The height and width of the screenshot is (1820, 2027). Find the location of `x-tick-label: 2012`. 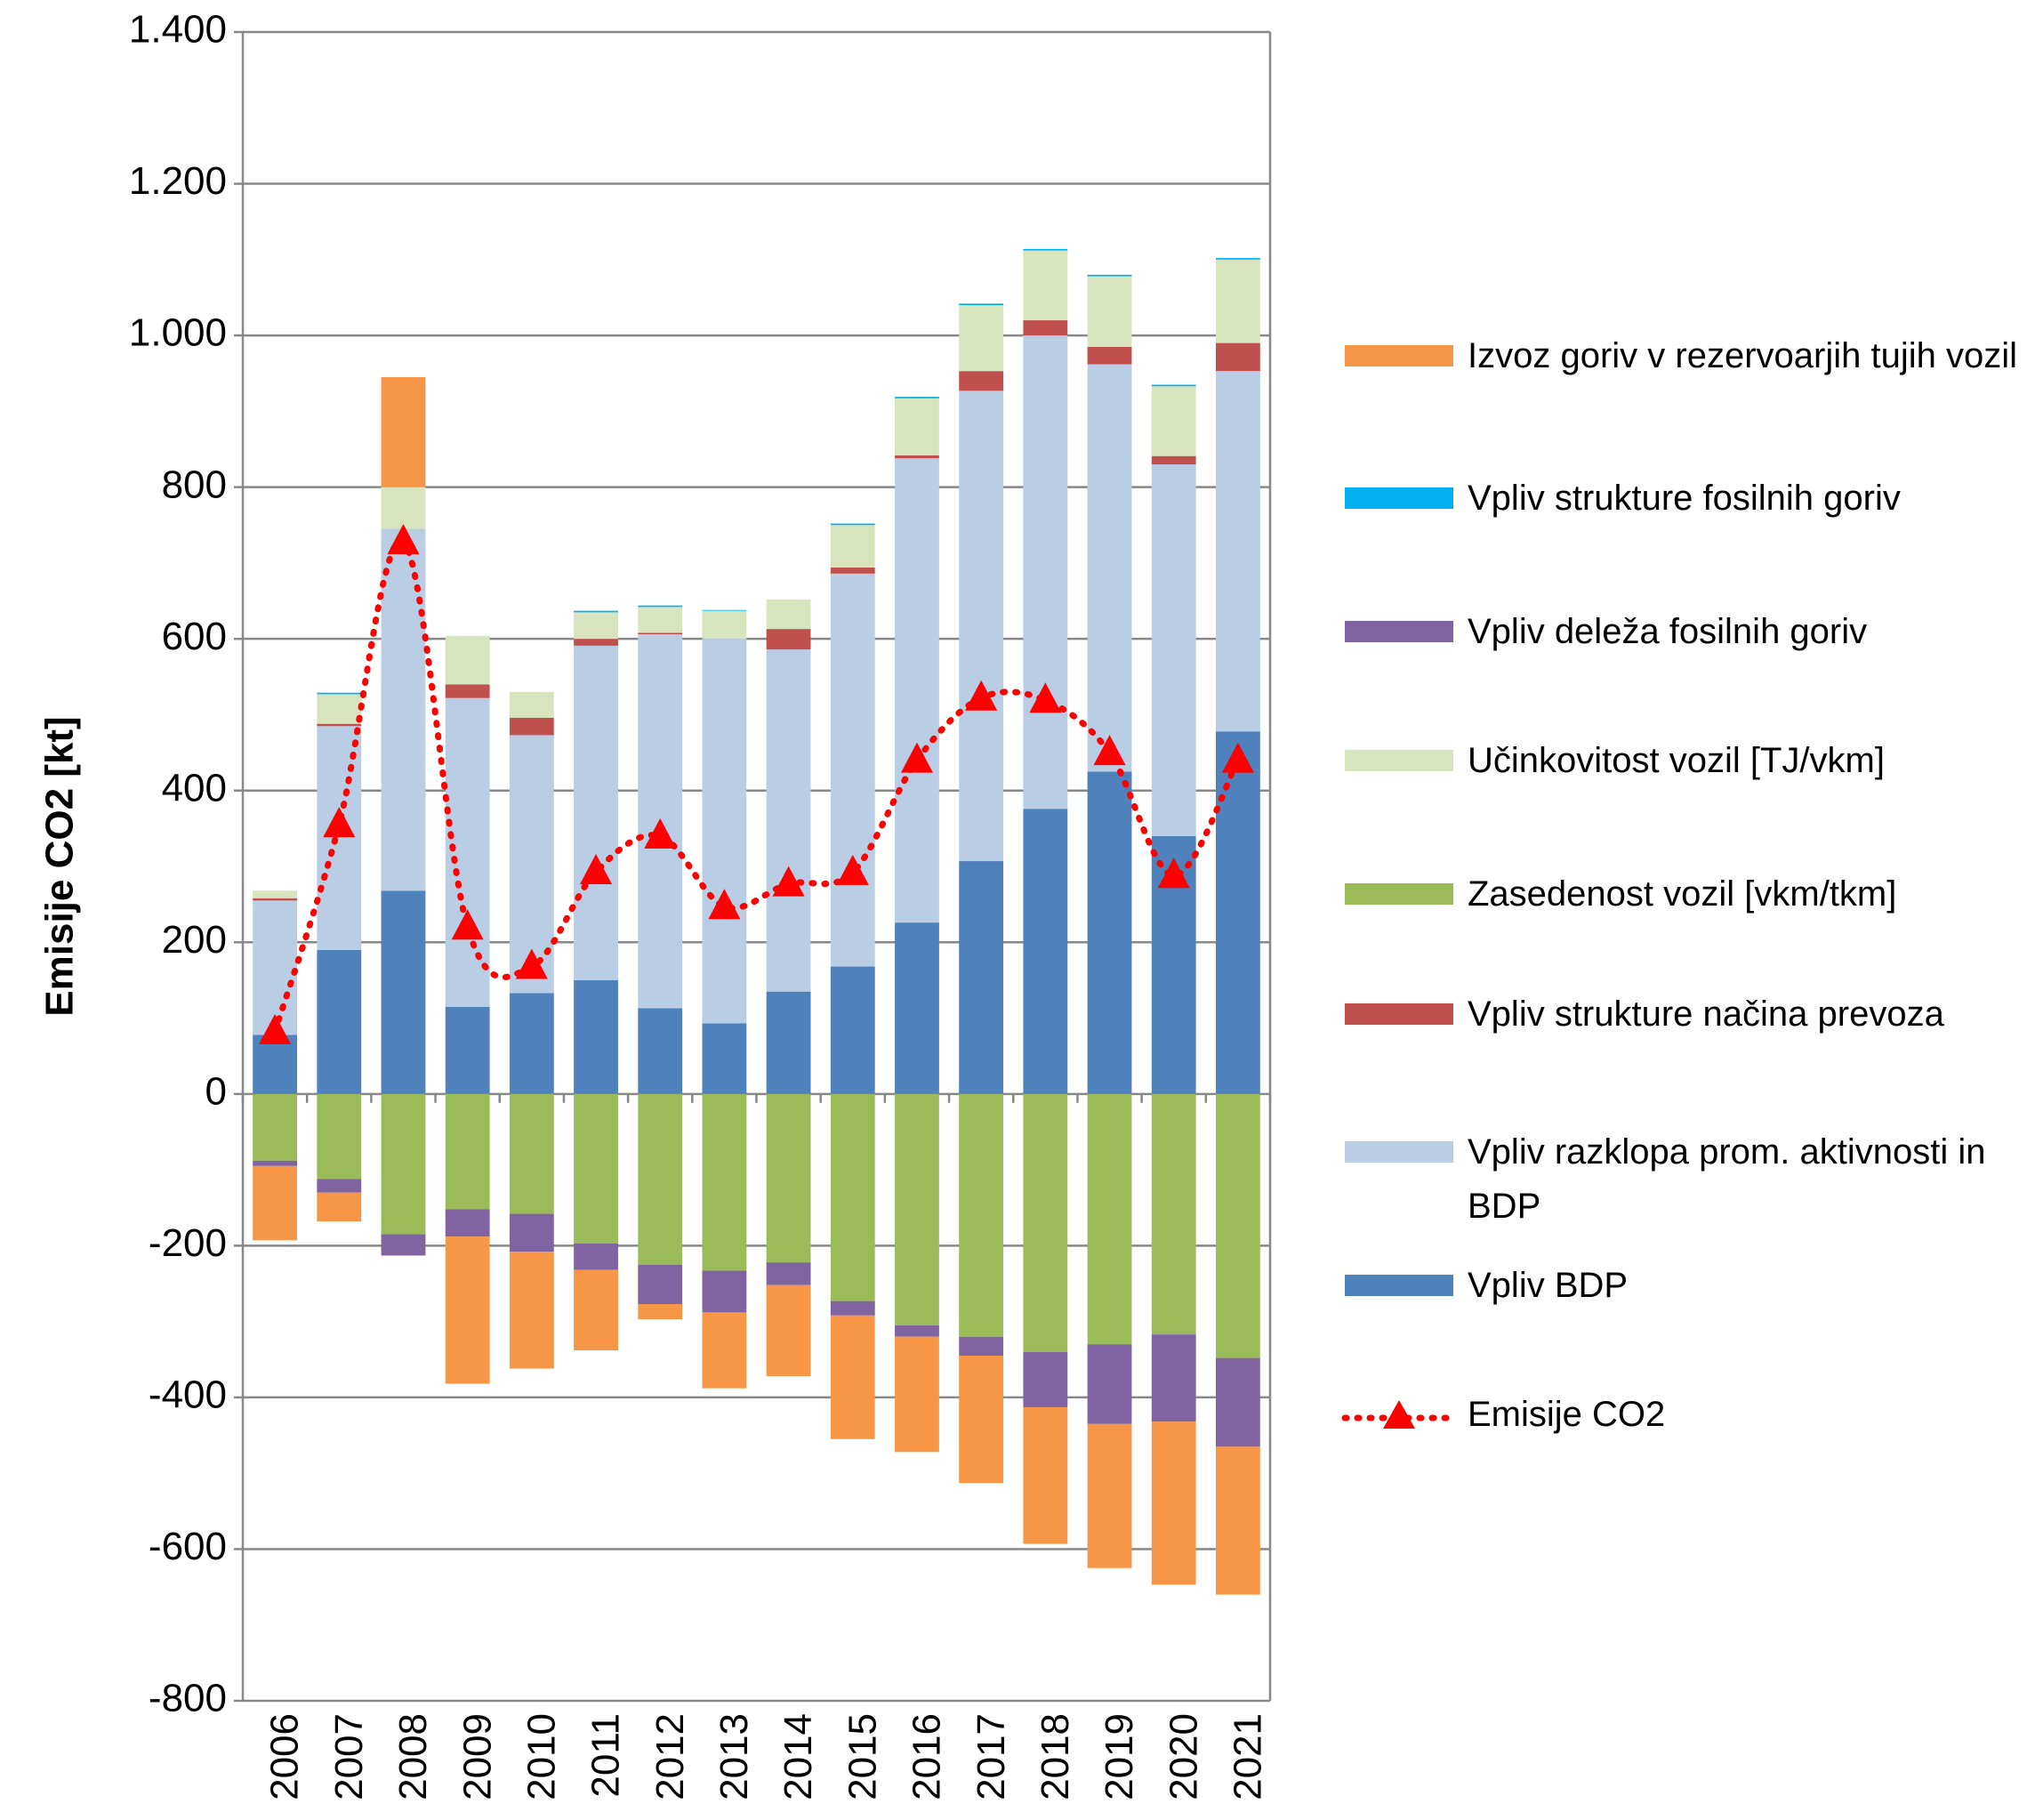

x-tick-label: 2012 is located at coordinates (670, 1756).